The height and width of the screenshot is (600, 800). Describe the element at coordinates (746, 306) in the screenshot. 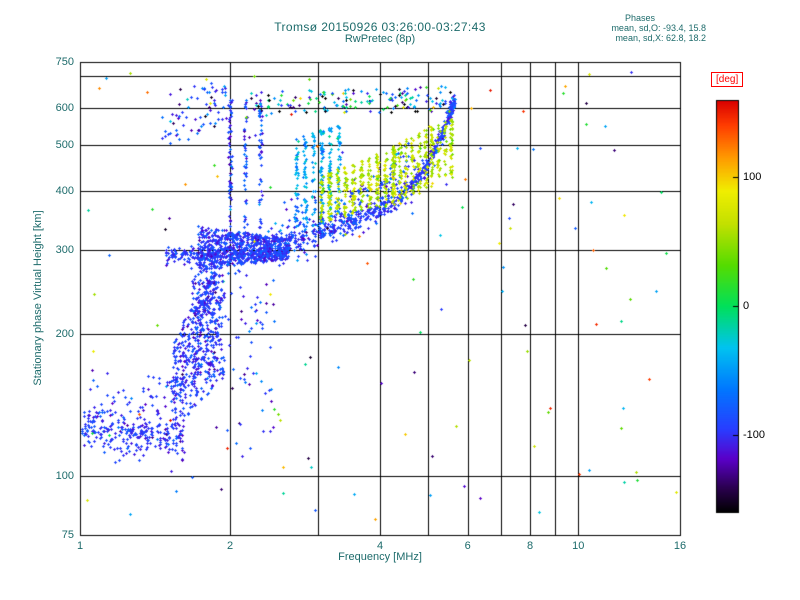

I see `colorbar-tick-label: 0` at that location.